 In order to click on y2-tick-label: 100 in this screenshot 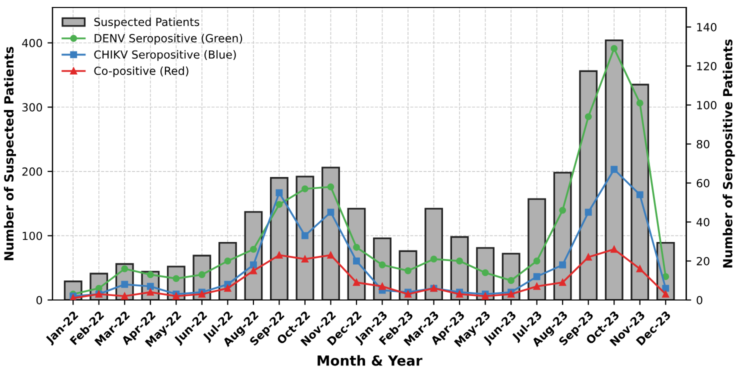, I will do `click(706, 105)`.